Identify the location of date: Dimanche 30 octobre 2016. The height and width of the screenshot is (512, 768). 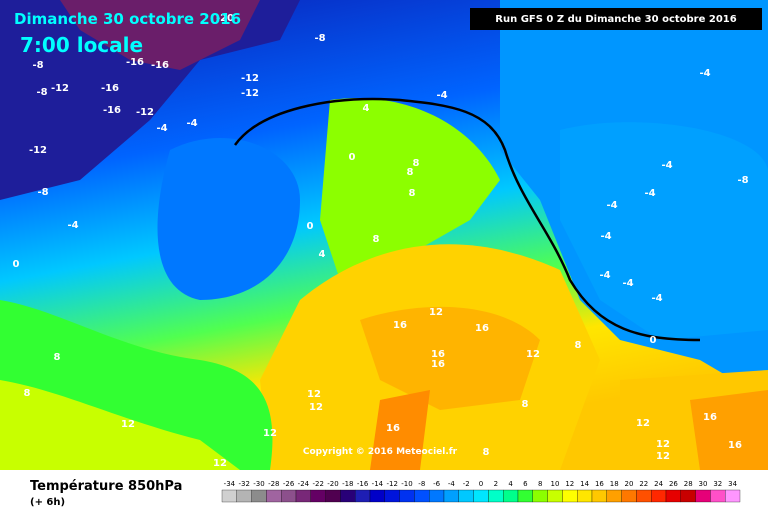
(127, 19).